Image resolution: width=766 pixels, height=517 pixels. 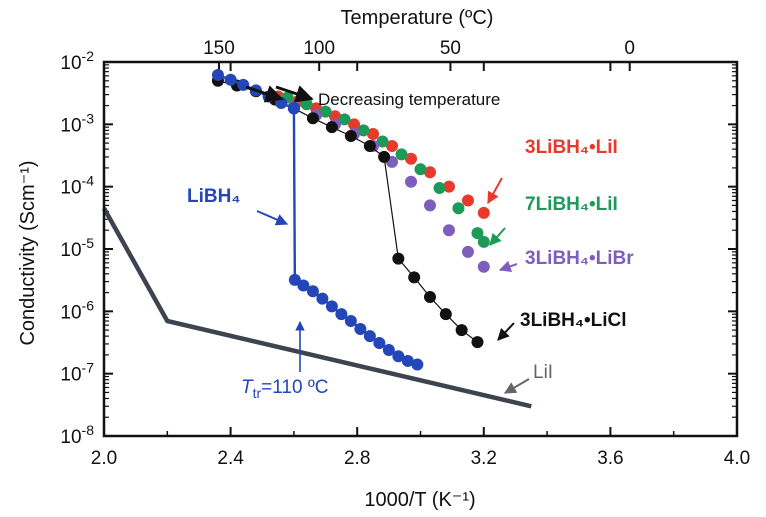 I want to click on pointer-arrow-3libh4-licl, so click(x=506, y=331).